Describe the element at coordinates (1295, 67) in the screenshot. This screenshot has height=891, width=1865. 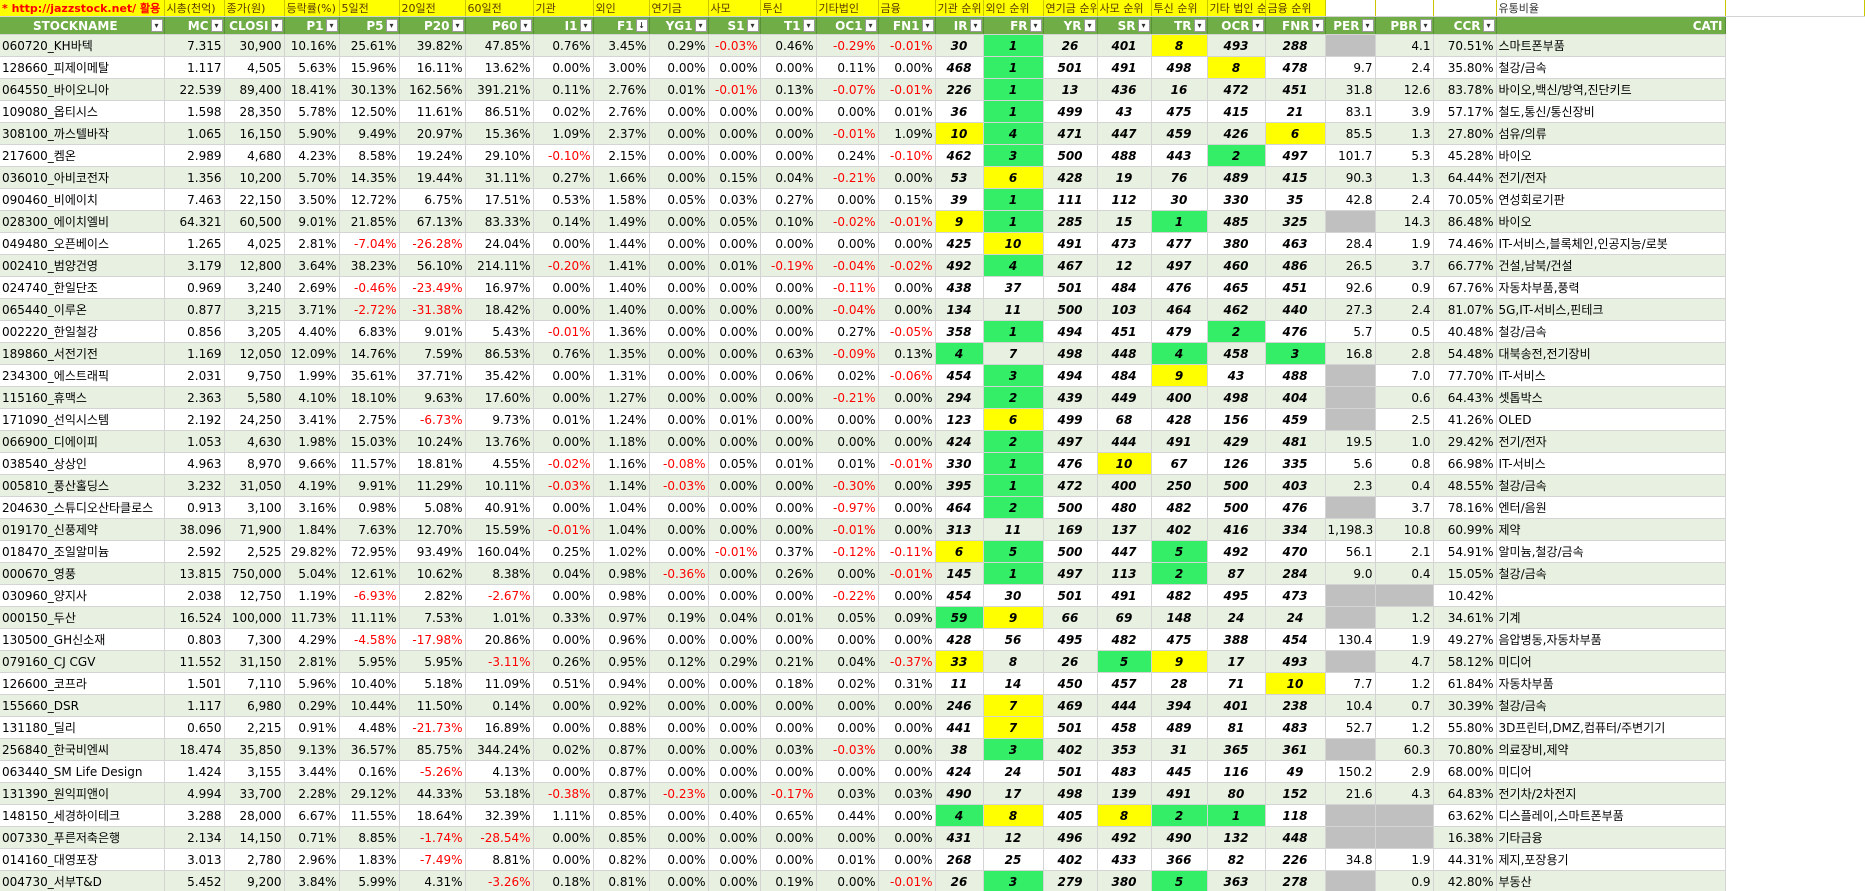
I see `table-cell: 478` at that location.